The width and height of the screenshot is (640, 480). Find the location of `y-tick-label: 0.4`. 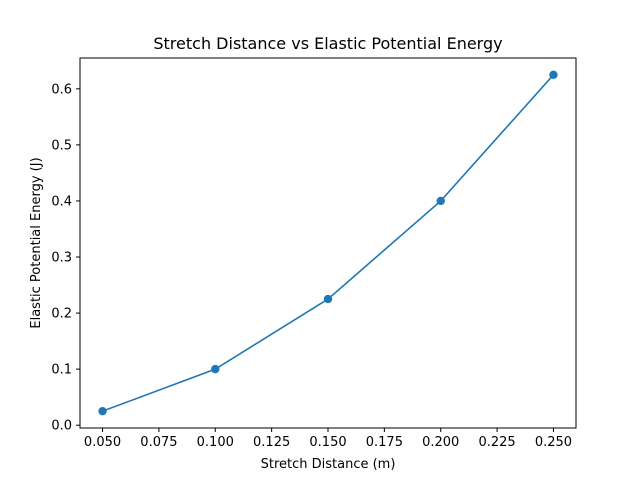

y-tick-label: 0.4 is located at coordinates (61, 201).